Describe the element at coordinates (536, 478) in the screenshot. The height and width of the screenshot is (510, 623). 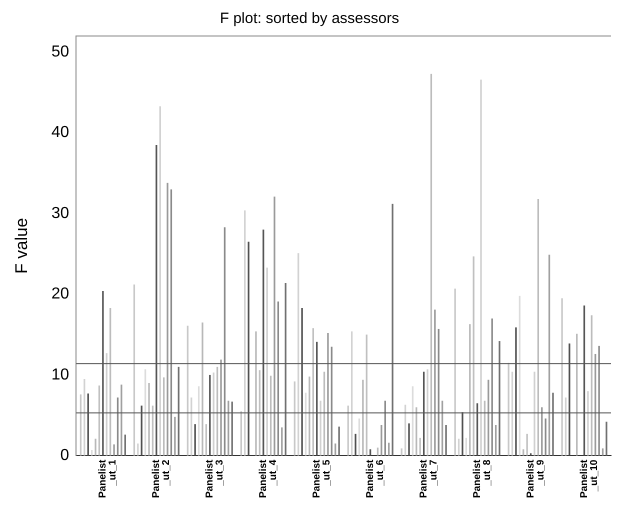
I see `x-tick-label: Panelist_ut_9` at that location.